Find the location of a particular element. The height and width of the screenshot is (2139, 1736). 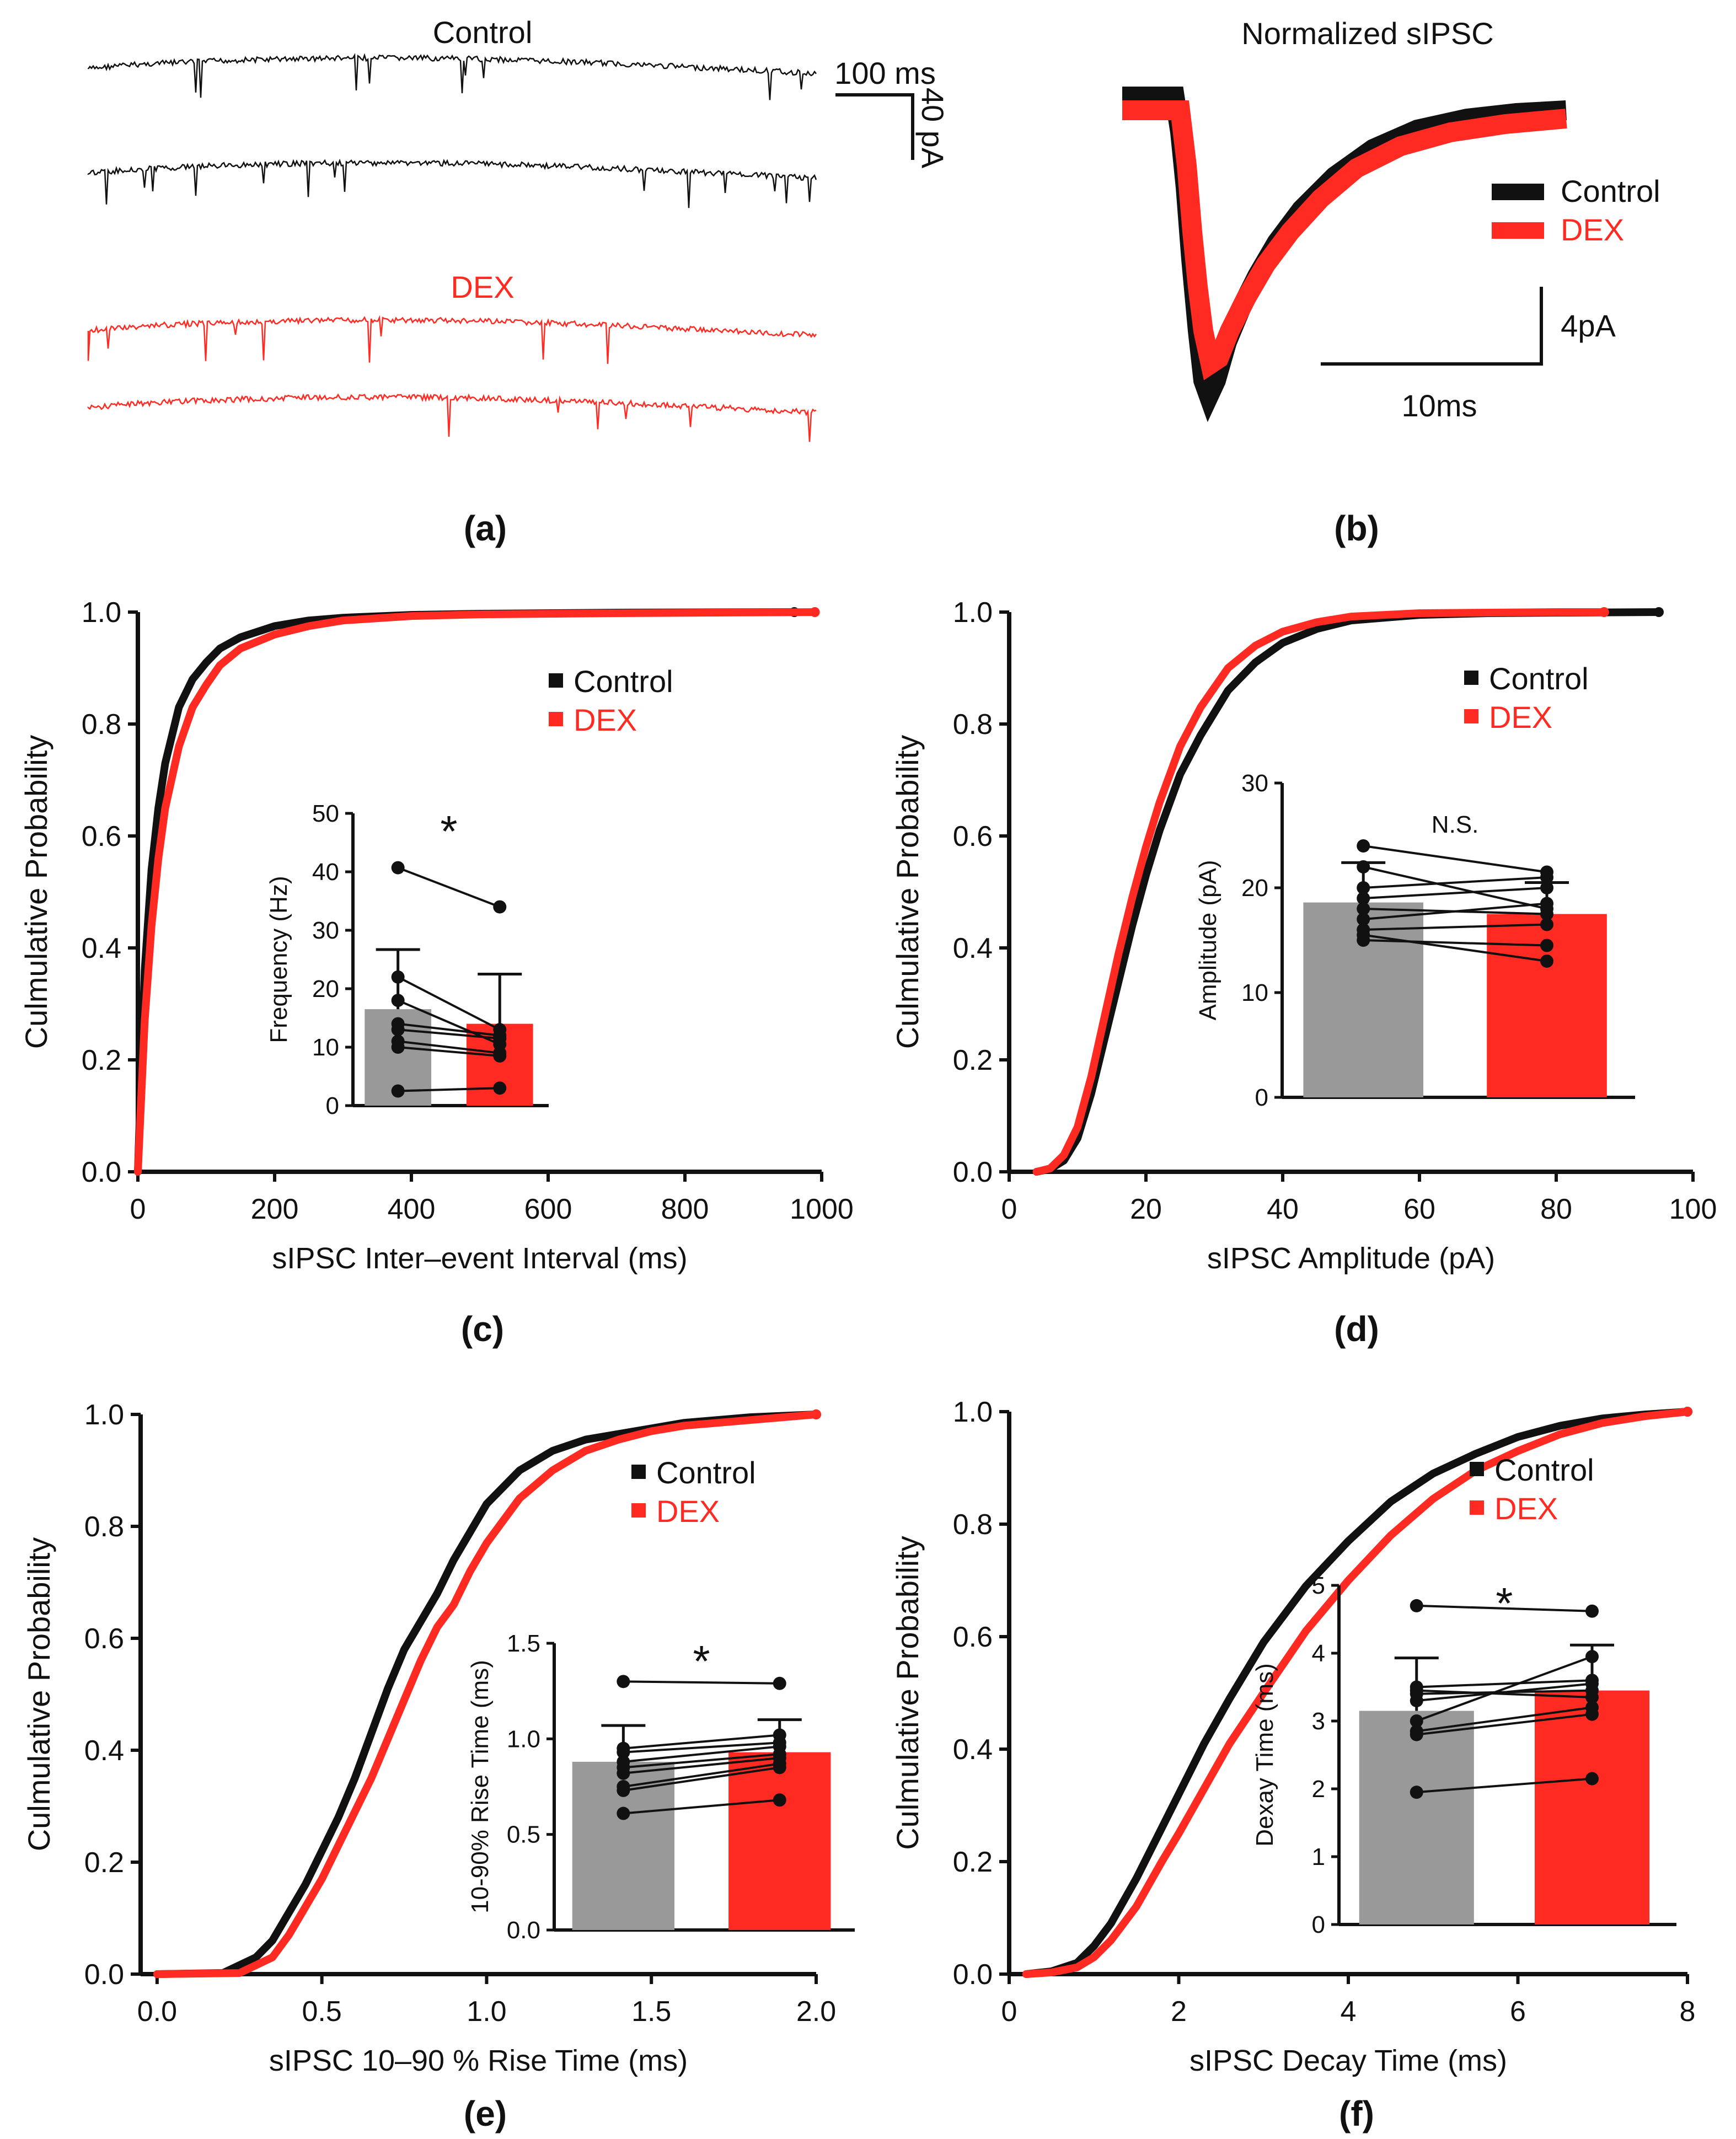

x-axis-label-f: sIPSC Decay Time (ms) is located at coordinates (1348, 2060).